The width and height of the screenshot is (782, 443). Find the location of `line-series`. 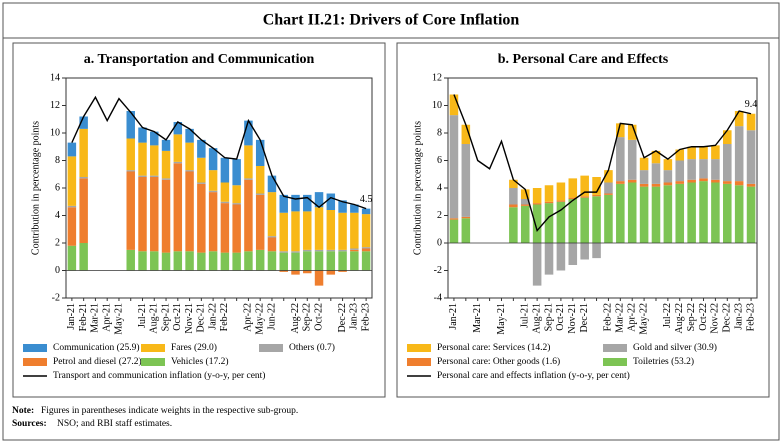

line-series is located at coordinates (602, 163).